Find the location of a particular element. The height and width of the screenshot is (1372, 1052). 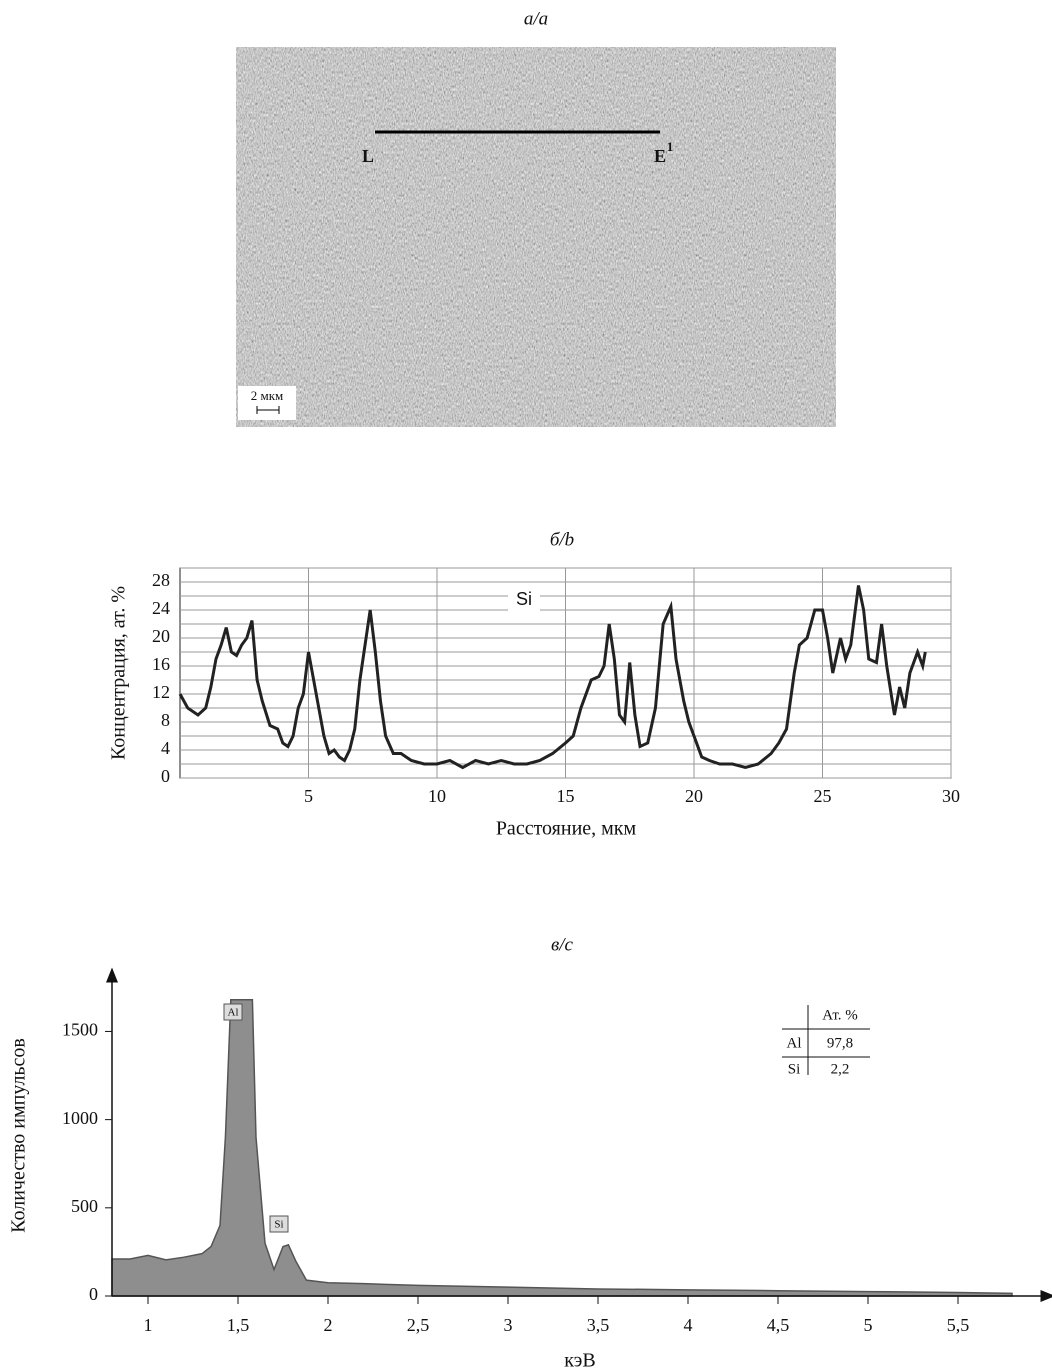

scale-bar is located at coordinates (268, 410).